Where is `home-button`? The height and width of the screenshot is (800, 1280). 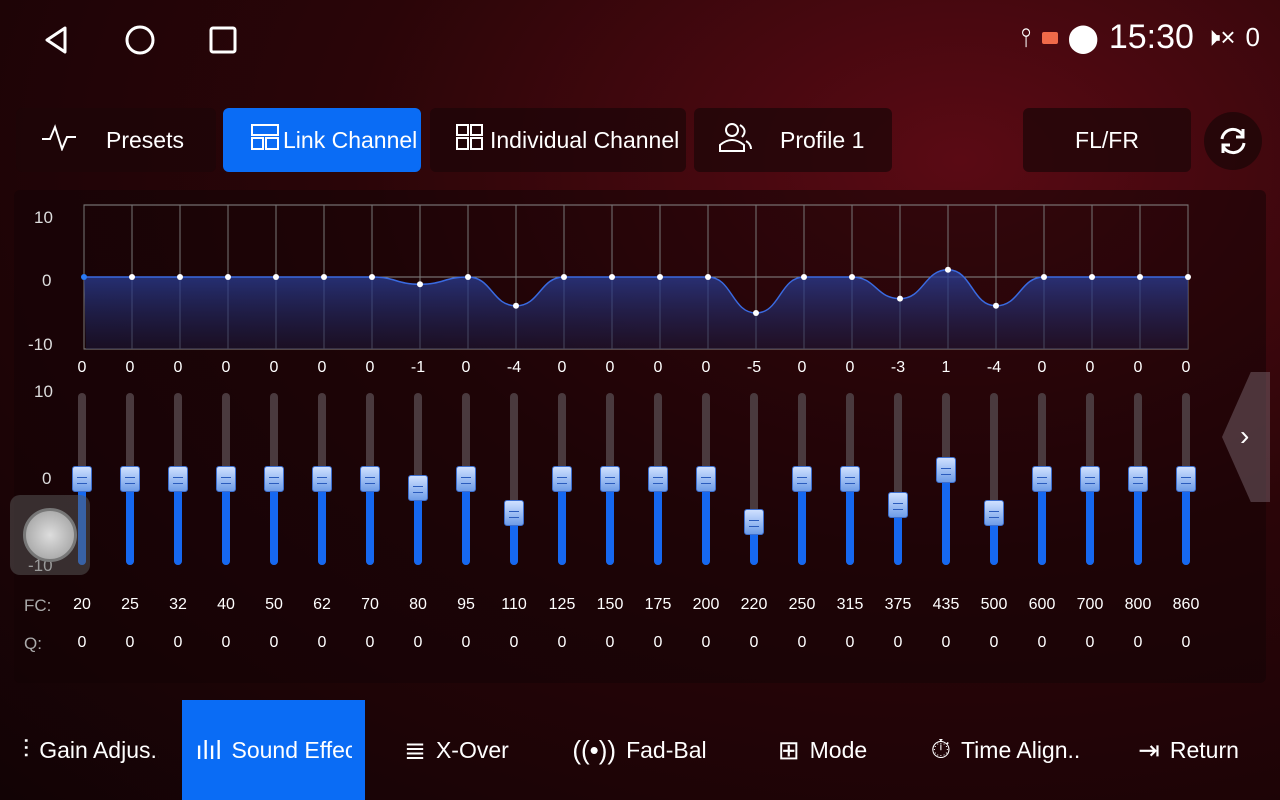 home-button is located at coordinates (140, 40).